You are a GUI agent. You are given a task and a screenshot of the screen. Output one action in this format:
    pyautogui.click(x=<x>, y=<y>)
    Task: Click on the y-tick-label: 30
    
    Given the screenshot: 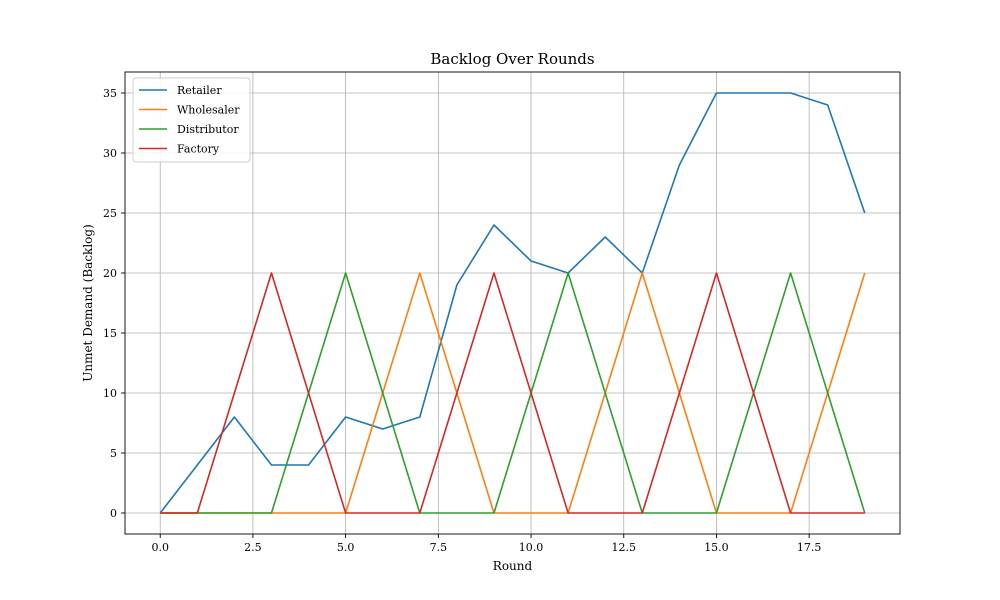 What is the action you would take?
    pyautogui.click(x=110, y=153)
    